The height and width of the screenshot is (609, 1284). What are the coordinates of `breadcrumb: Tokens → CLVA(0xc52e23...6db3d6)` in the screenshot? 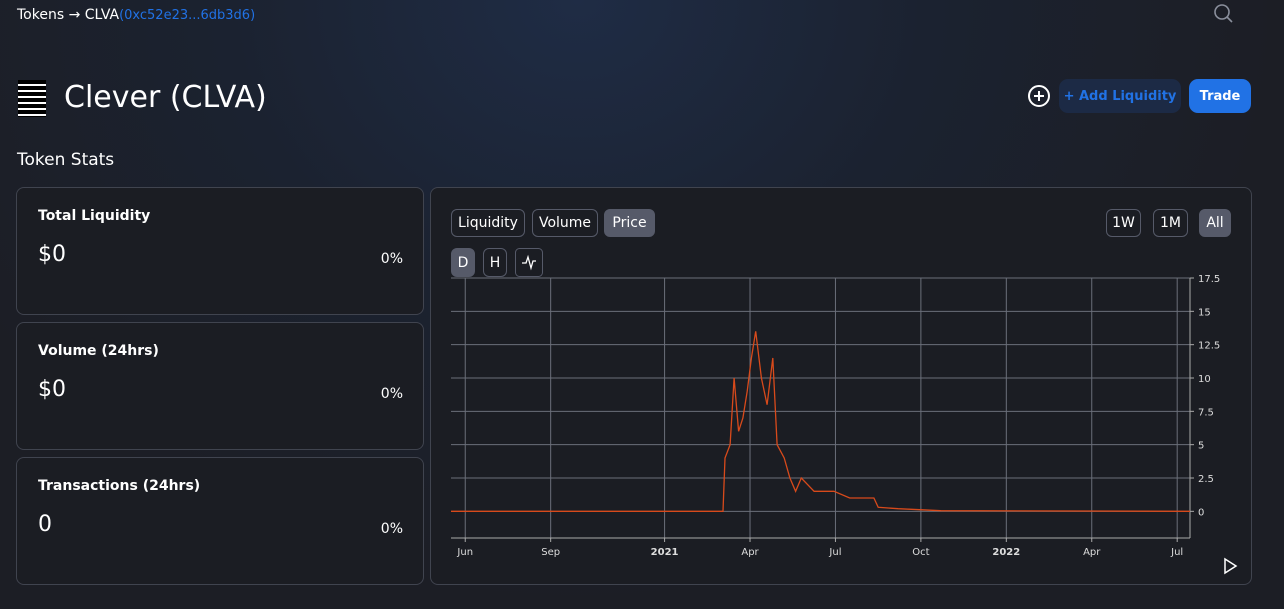 It's located at (136, 15).